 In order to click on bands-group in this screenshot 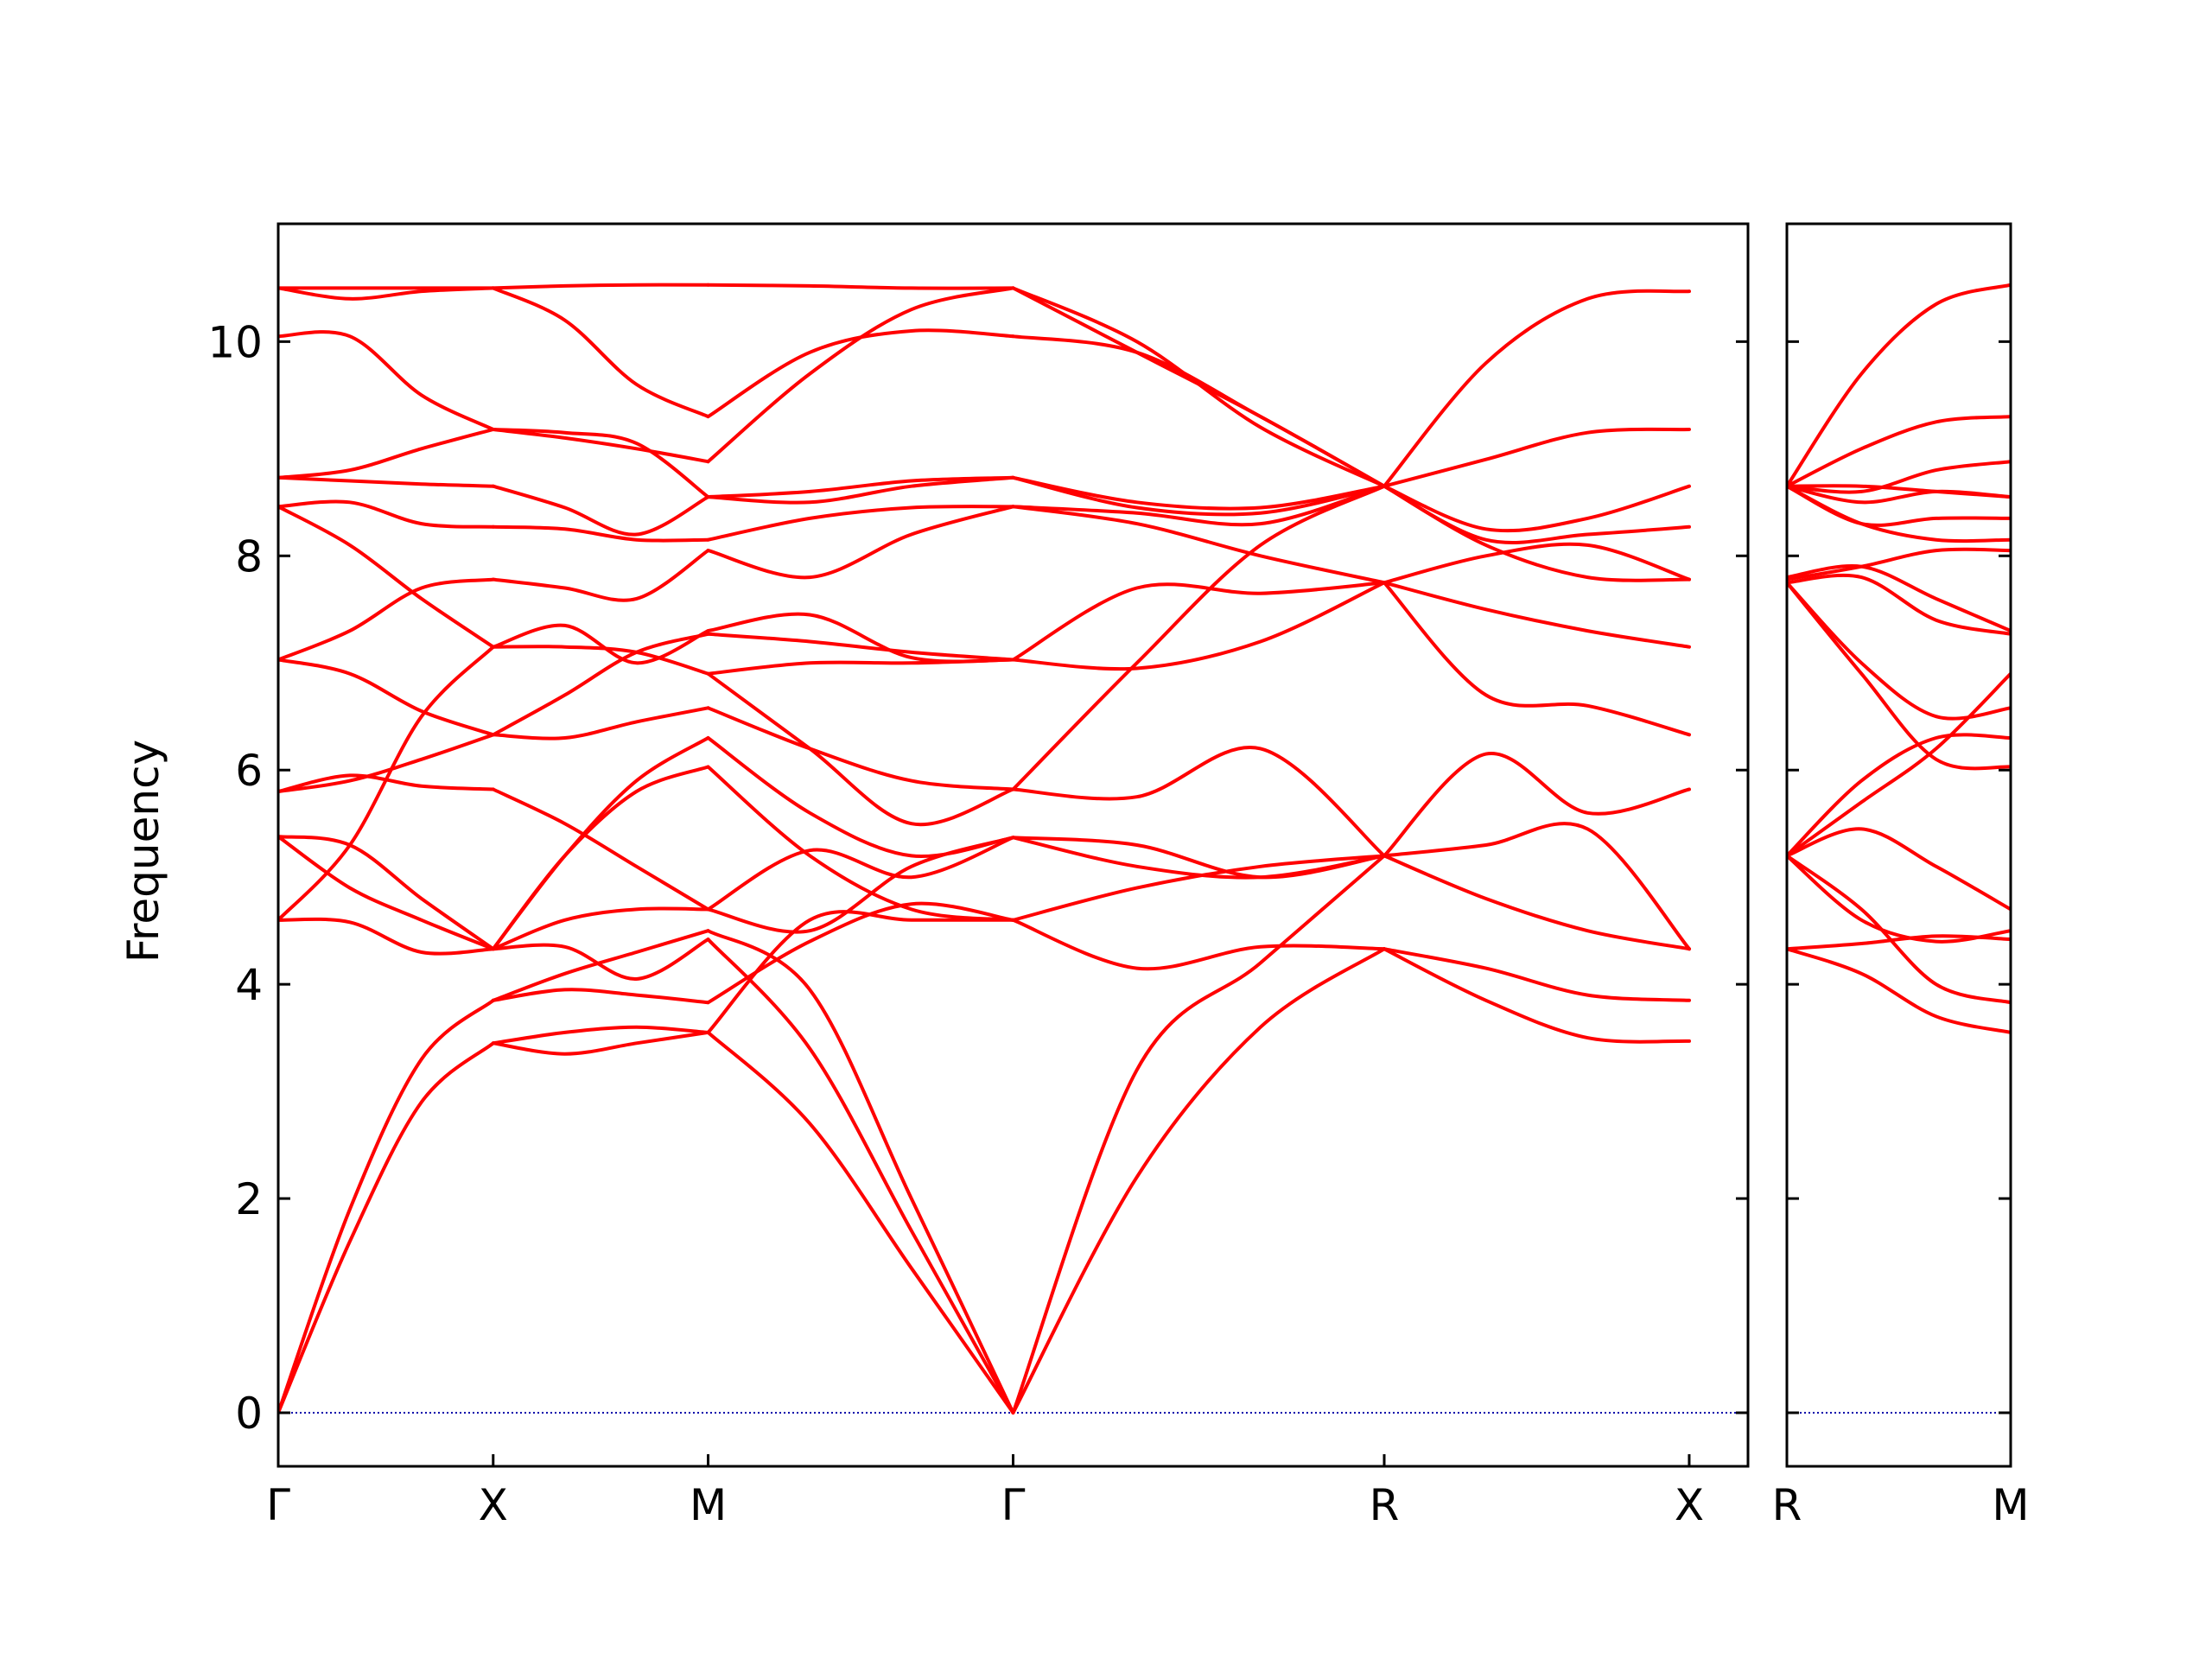, I will do `click(1899, 658)`.